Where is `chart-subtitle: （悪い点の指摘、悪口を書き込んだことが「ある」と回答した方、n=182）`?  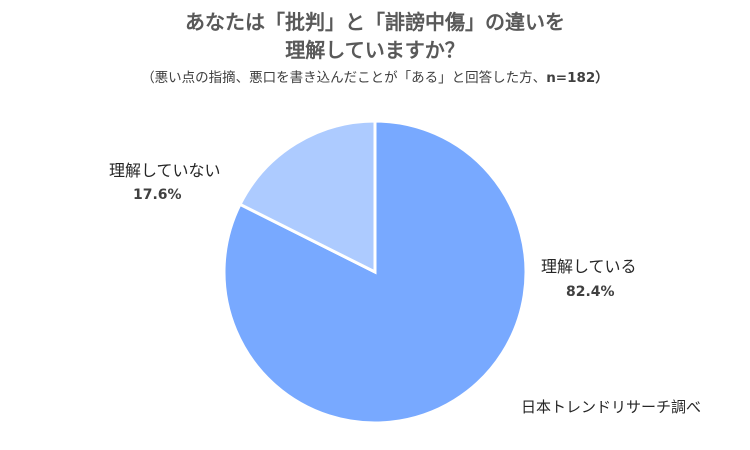 chart-subtitle: （悪い点の指摘、悪口を書き込んだことが「ある」と回答した方、n=182） is located at coordinates (375, 78).